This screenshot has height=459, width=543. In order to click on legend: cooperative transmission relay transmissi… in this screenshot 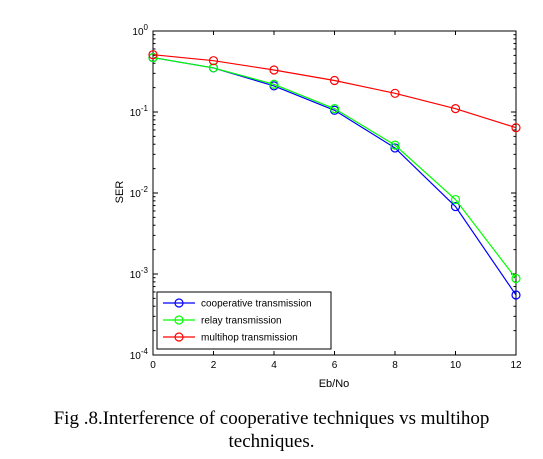, I will do `click(244, 320)`.